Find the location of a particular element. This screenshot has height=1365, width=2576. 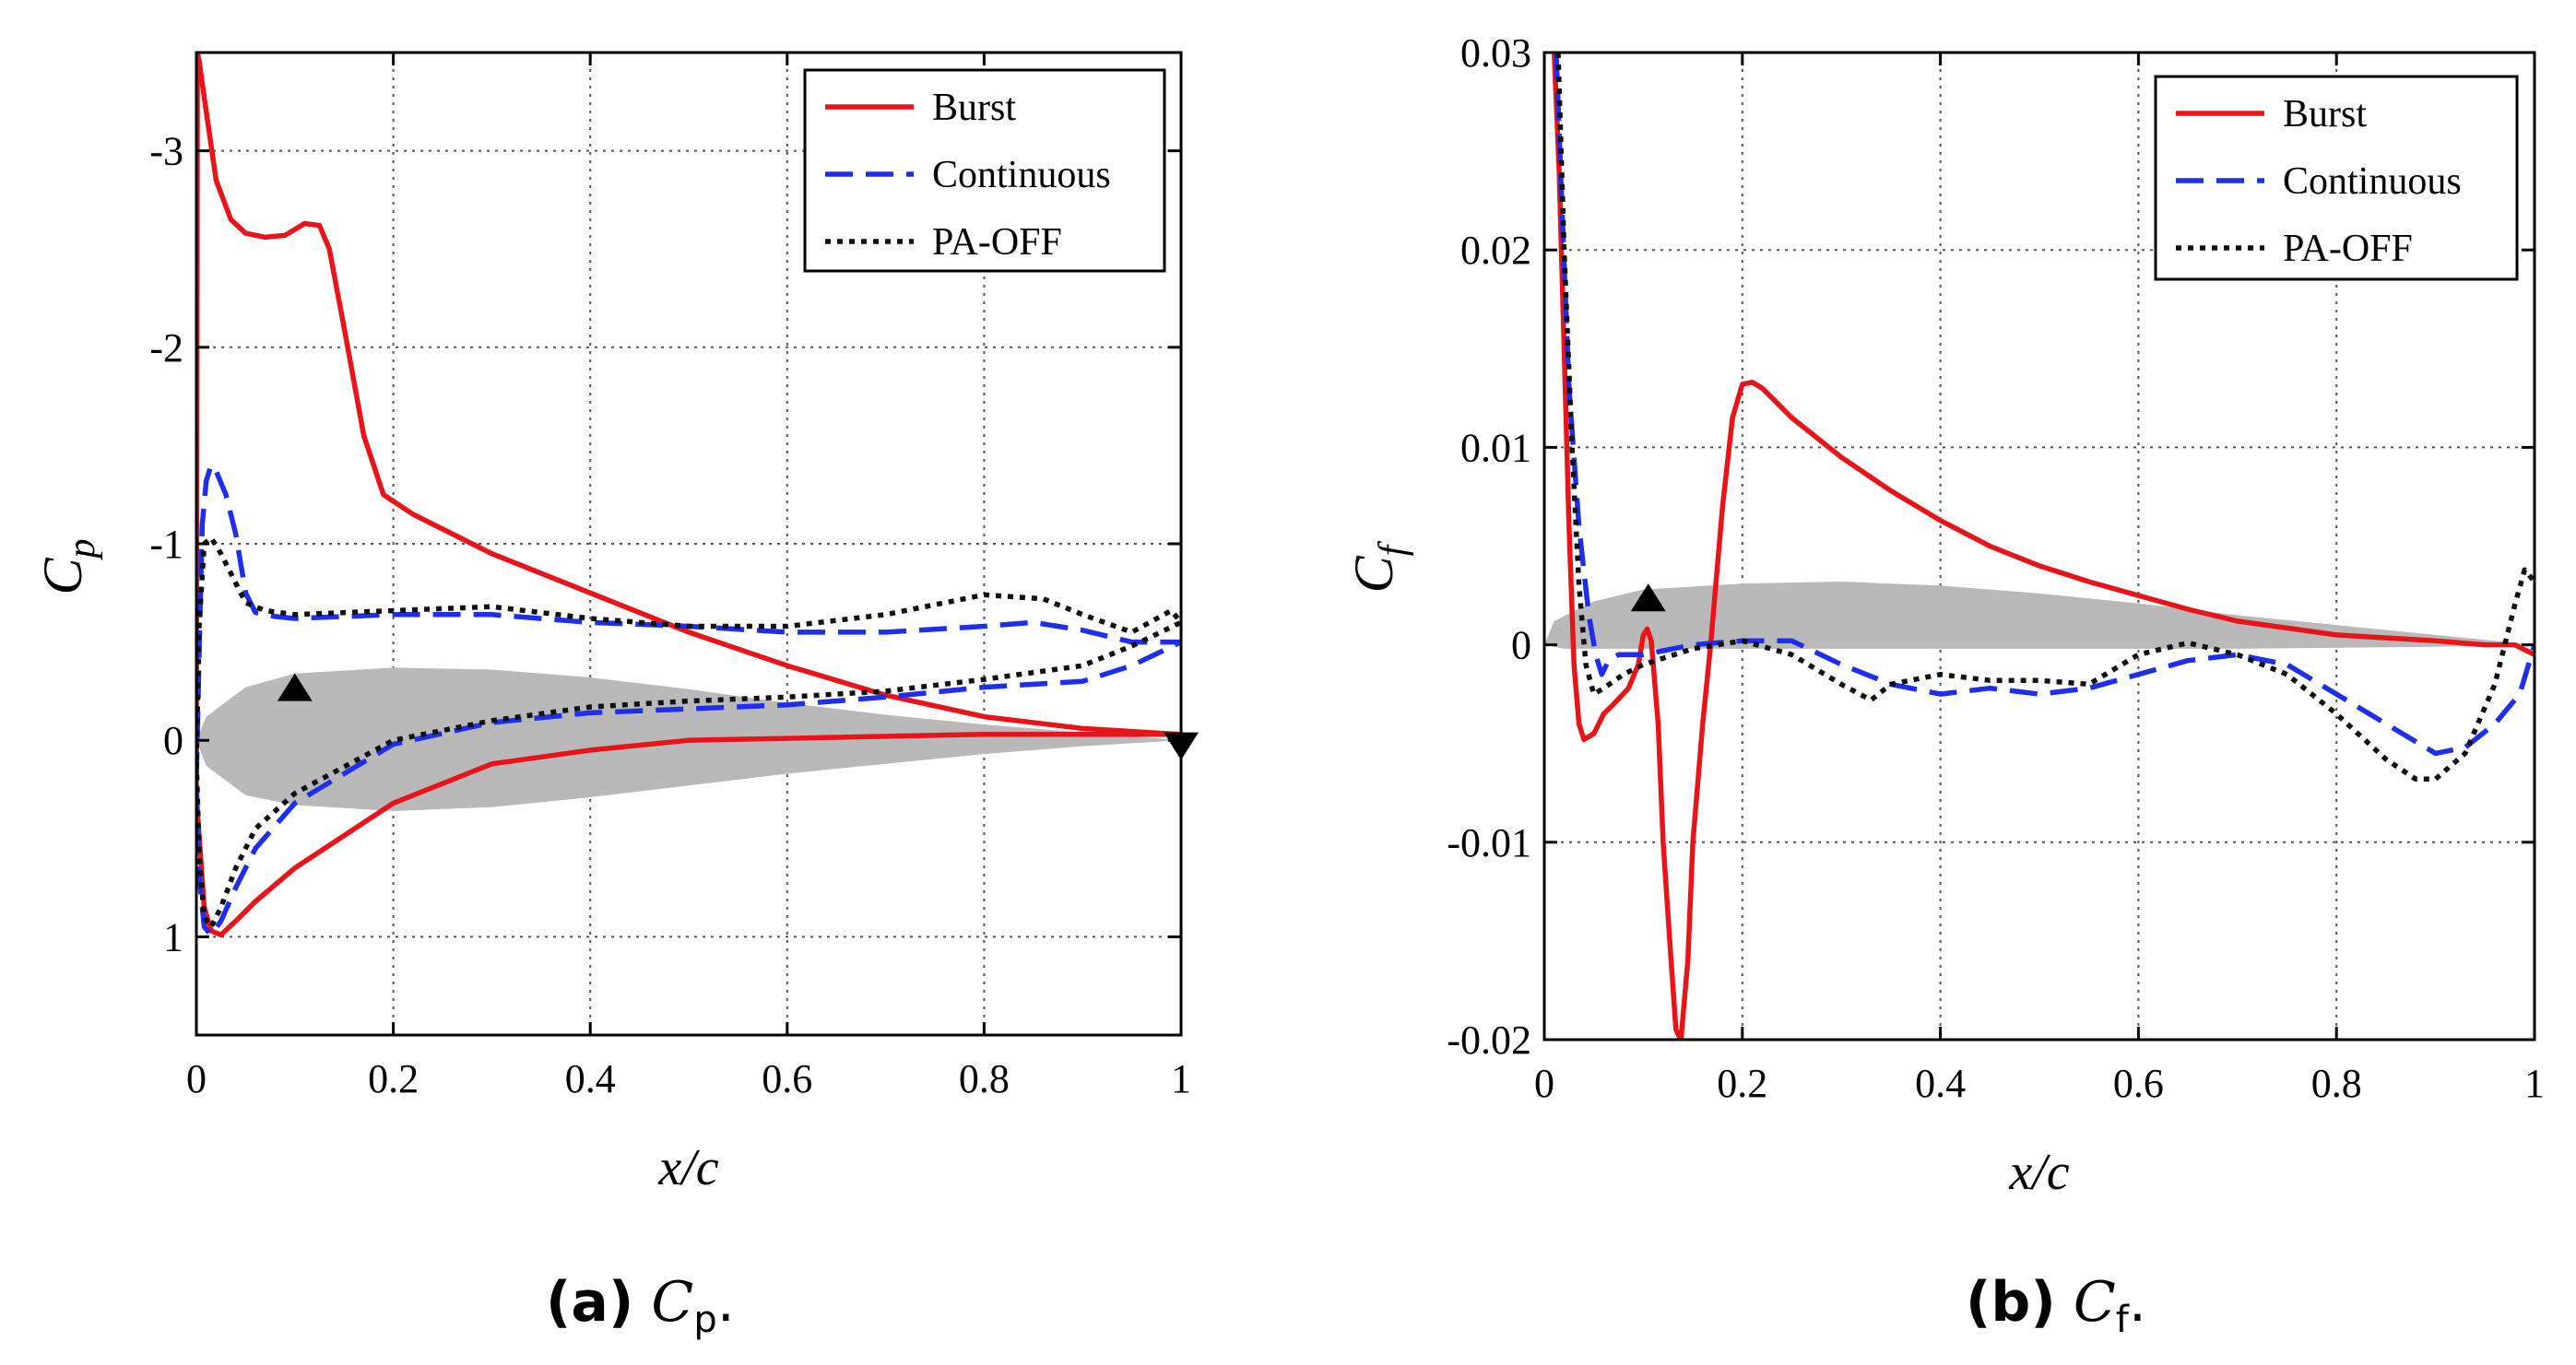

airfoil-shape is located at coordinates (2039, 615).